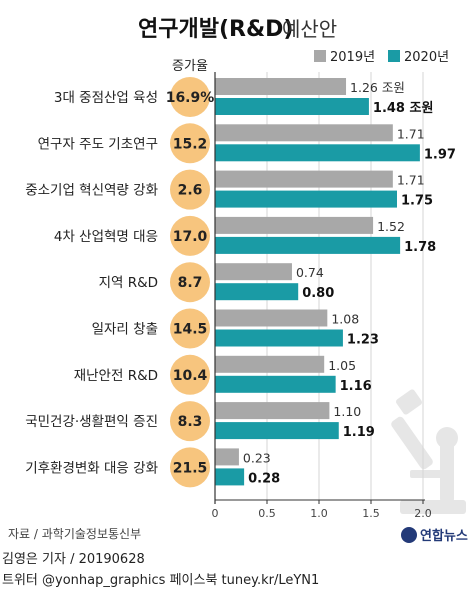  I want to click on growth-rate-1: 15.2, so click(190, 144).